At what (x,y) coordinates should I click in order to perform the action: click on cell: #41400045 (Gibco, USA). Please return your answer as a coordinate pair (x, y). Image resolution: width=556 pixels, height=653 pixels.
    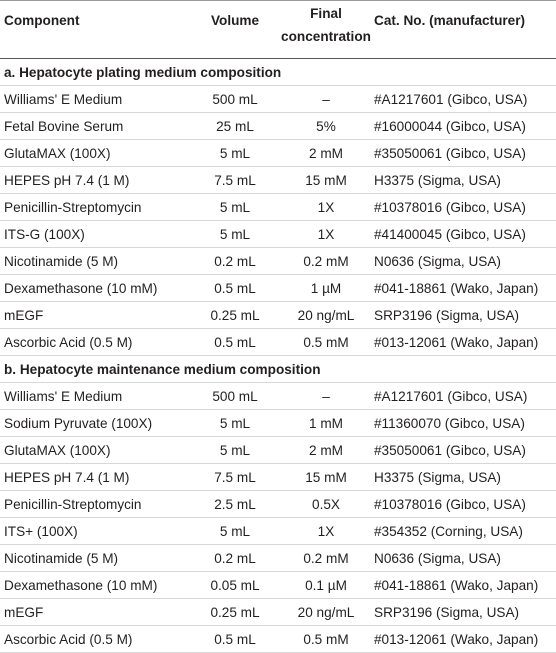
    Looking at the image, I should click on (464, 234).